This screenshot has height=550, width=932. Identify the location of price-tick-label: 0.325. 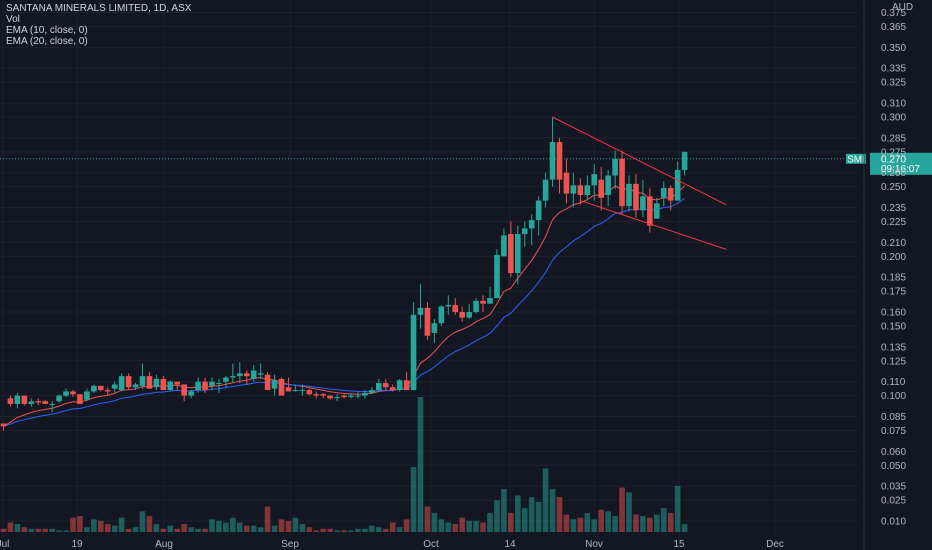
(893, 83).